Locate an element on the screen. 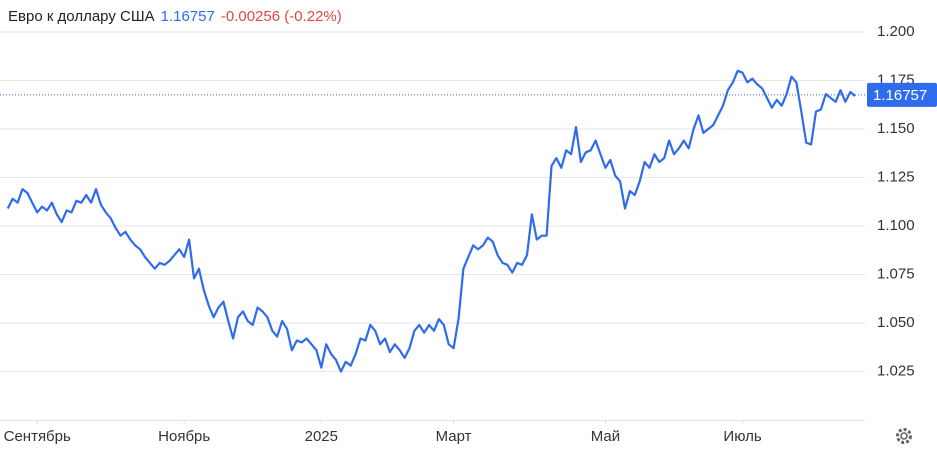 This screenshot has height=453, width=937. y-tick-label: 1.100 is located at coordinates (896, 225).